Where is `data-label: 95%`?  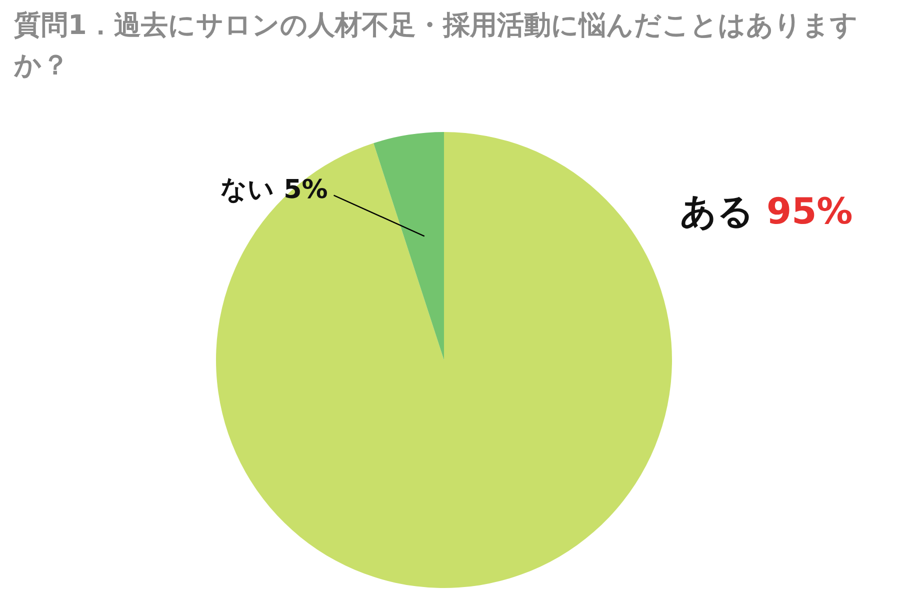
data-label: 95% is located at coordinates (809, 211).